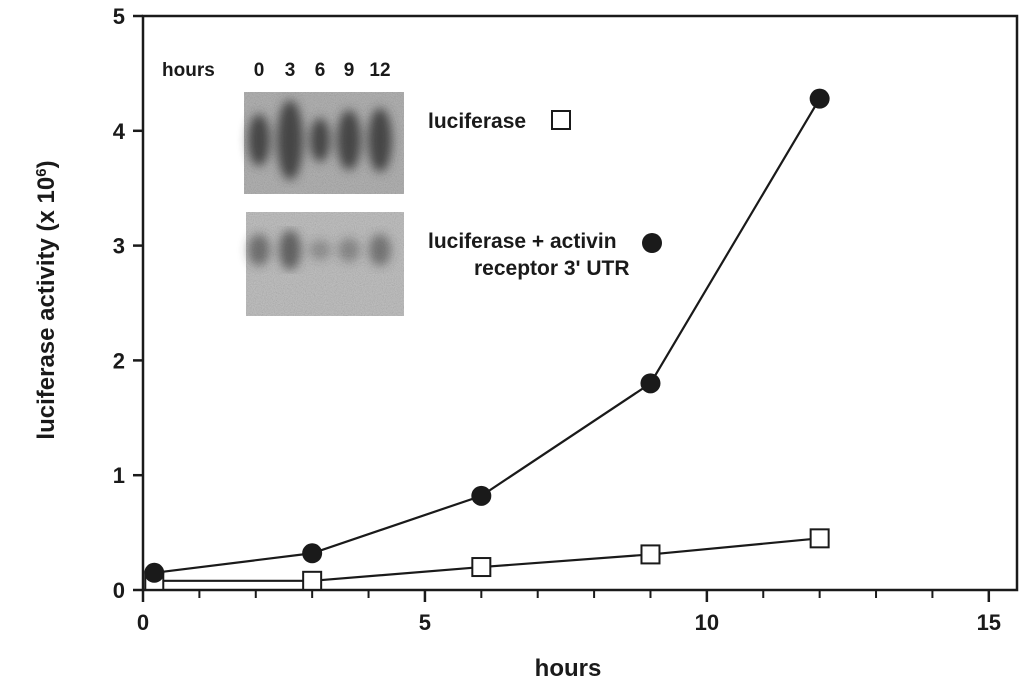 Image resolution: width=1025 pixels, height=688 pixels. Describe the element at coordinates (119, 246) in the screenshot. I see `y-tick-label: 3` at that location.